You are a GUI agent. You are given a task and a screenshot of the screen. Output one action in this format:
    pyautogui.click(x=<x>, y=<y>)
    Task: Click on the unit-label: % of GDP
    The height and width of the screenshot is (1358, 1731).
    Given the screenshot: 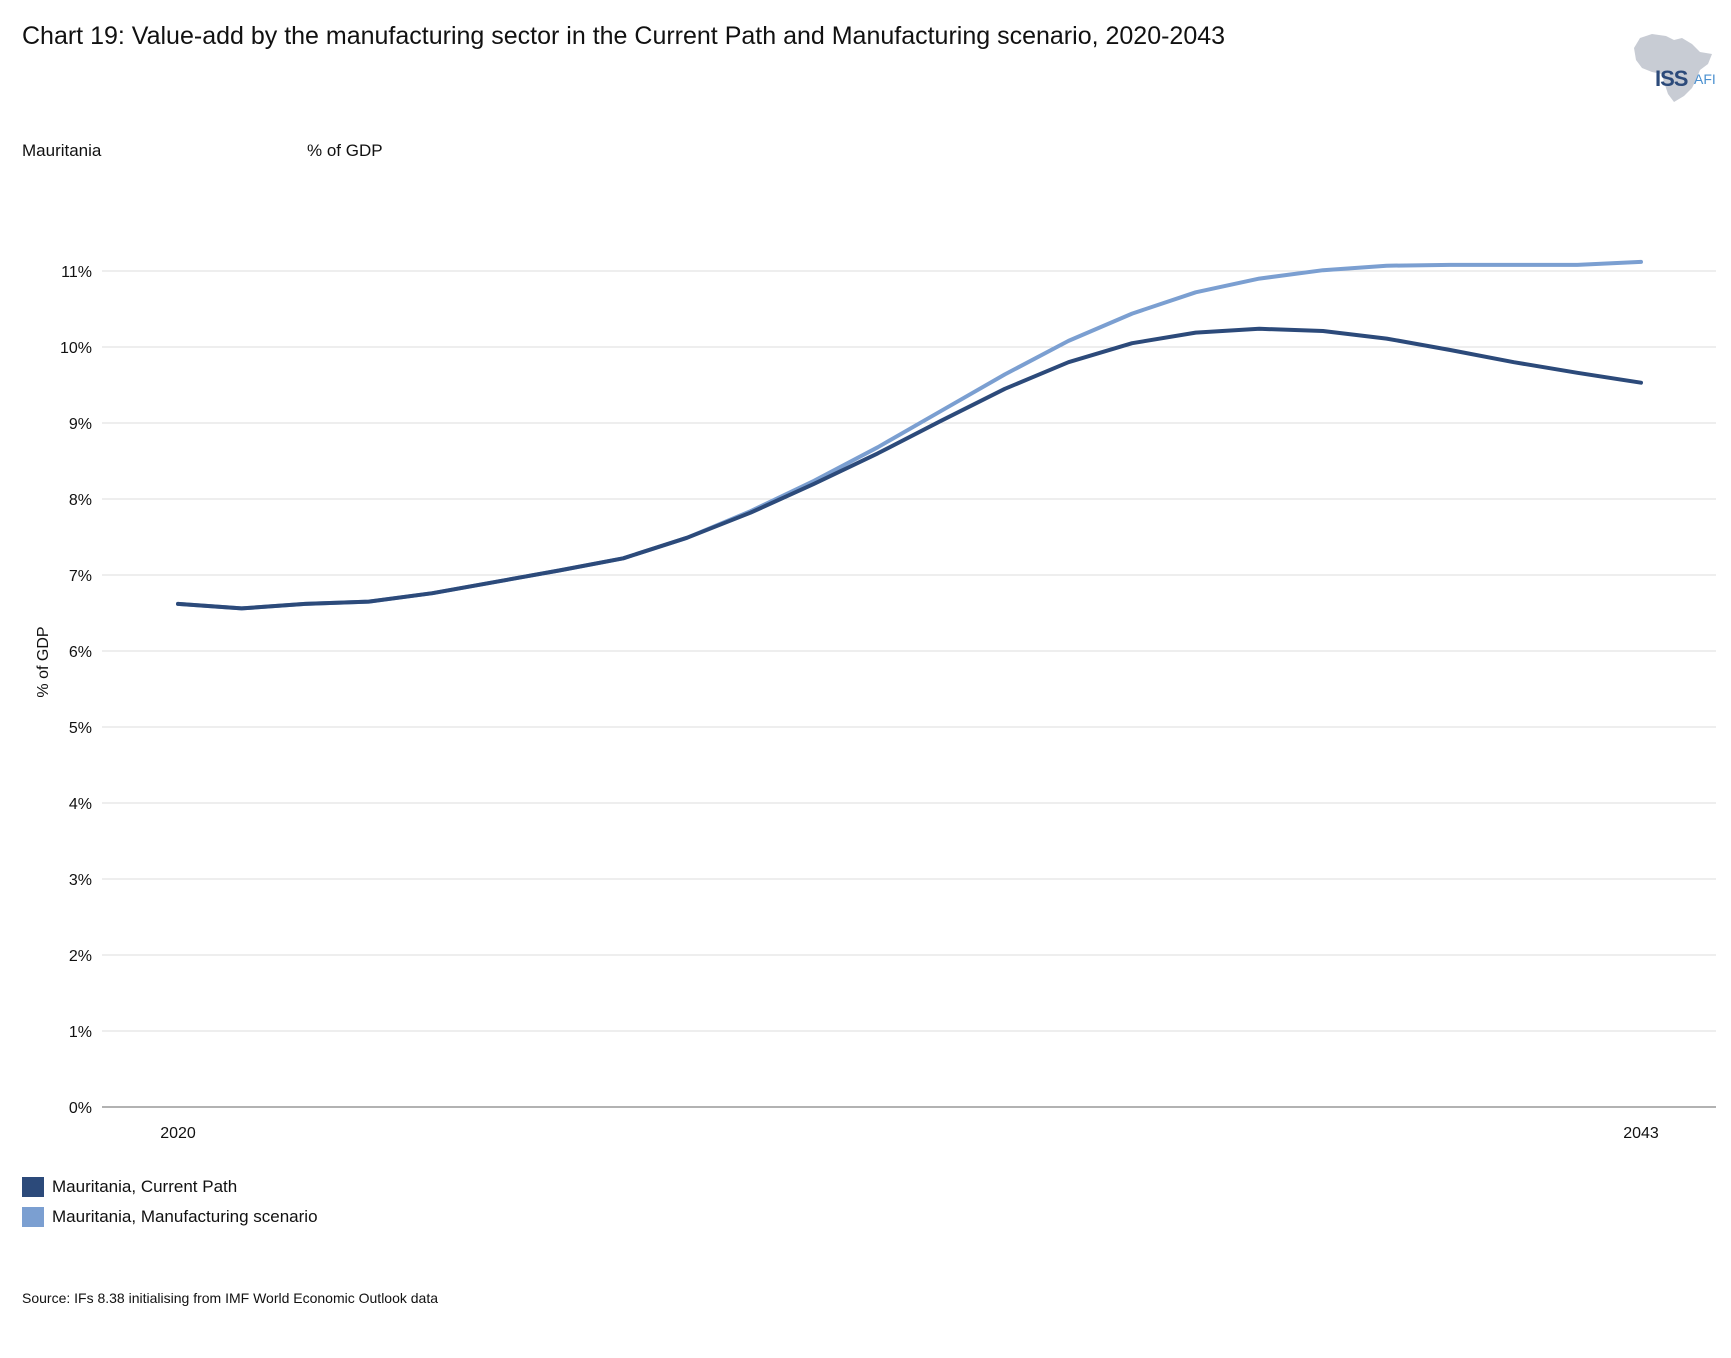 What is the action you would take?
    pyautogui.click(x=345, y=150)
    